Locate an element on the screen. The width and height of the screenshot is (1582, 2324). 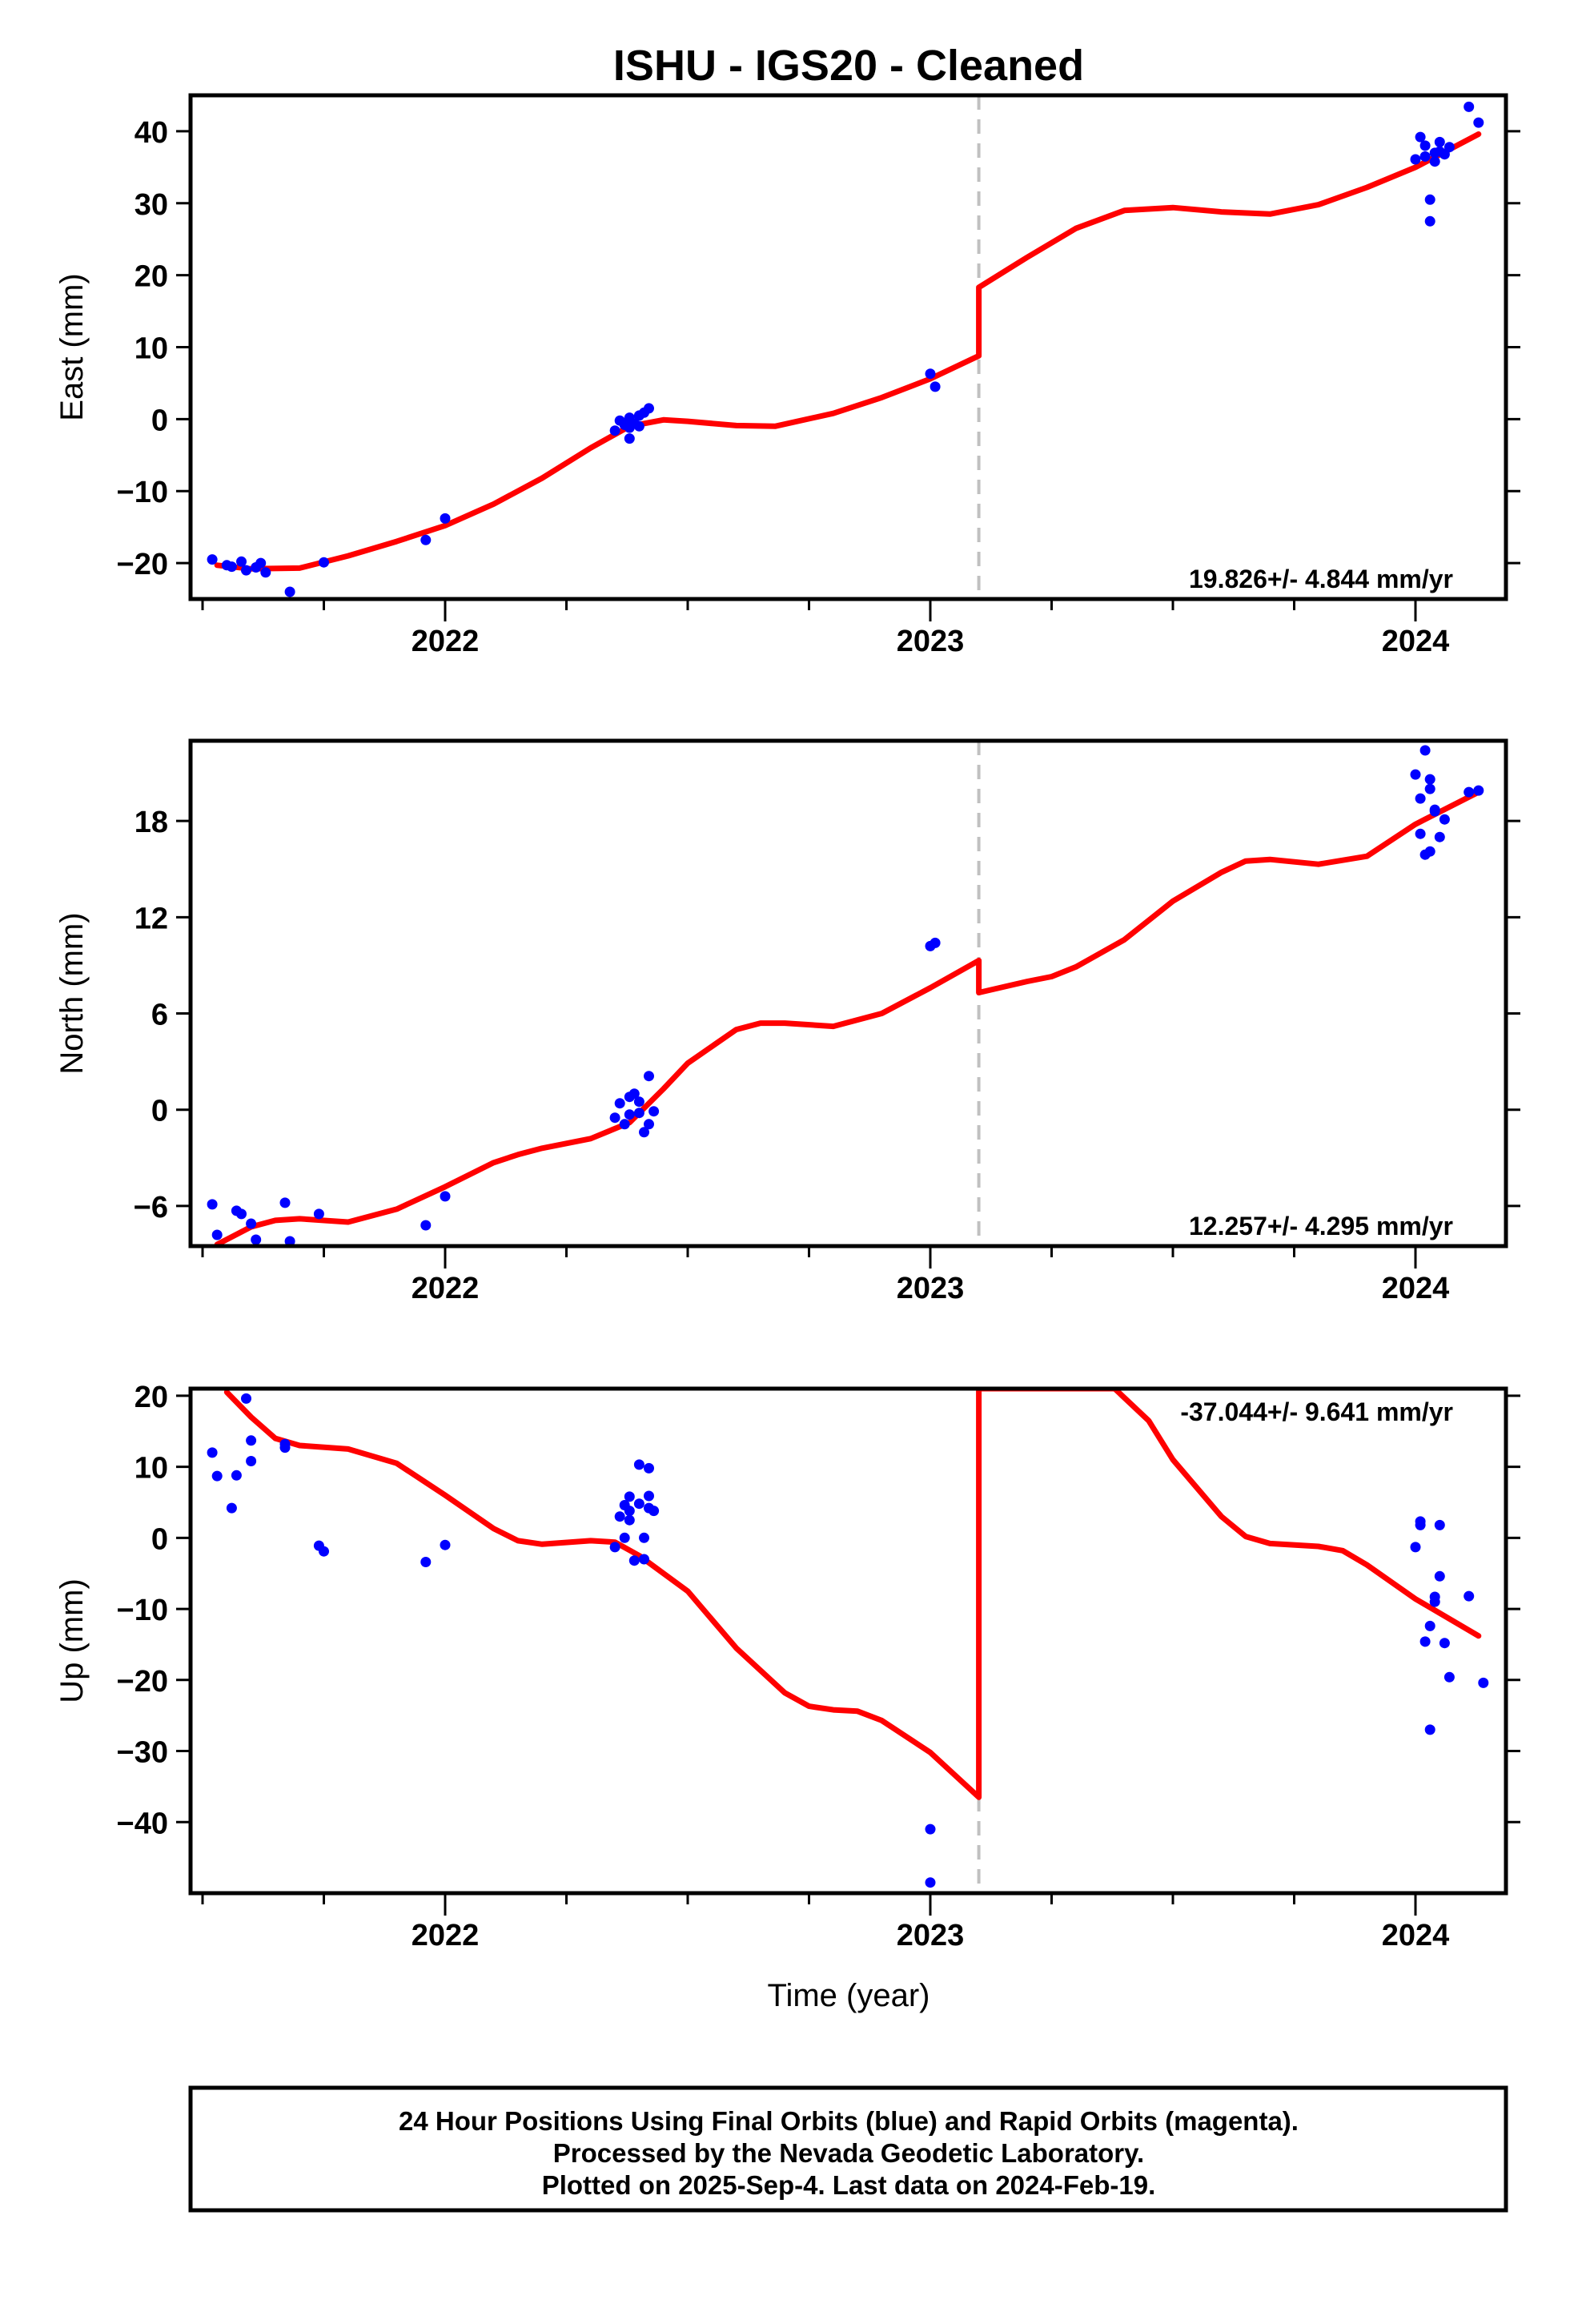
y-tick-label: 40 is located at coordinates (151, 133).